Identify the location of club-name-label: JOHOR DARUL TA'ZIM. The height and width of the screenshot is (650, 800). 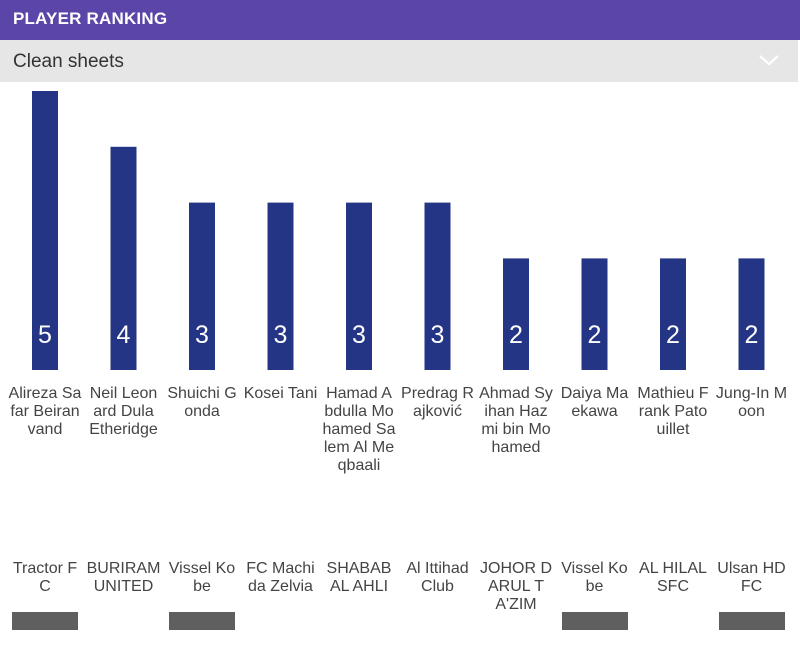
(516, 586).